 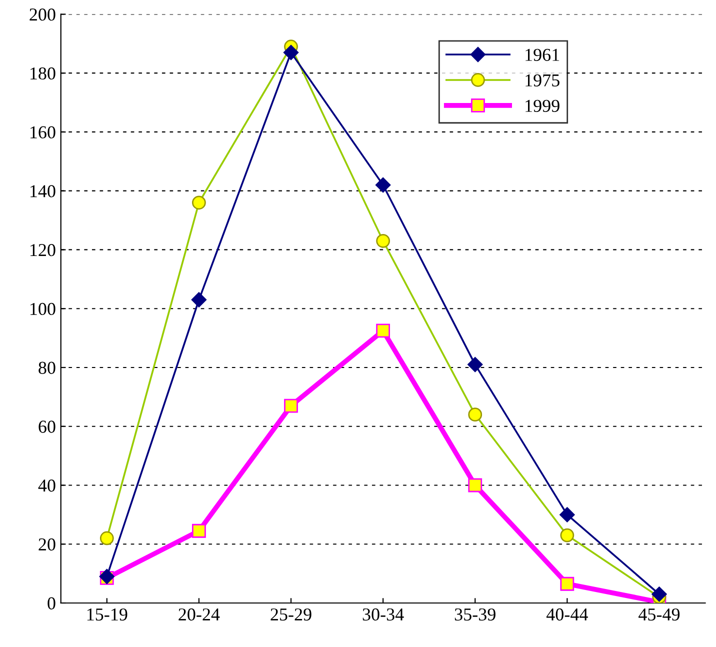 I want to click on legend-label: 1961, so click(x=543, y=54).